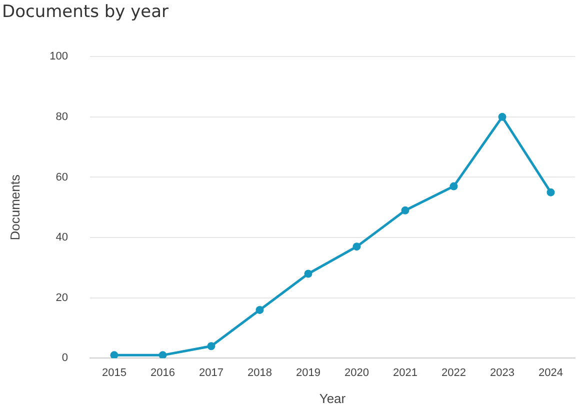 This screenshot has height=411, width=579. What do you see at coordinates (62, 177) in the screenshot?
I see `y-tick-label: 60` at bounding box center [62, 177].